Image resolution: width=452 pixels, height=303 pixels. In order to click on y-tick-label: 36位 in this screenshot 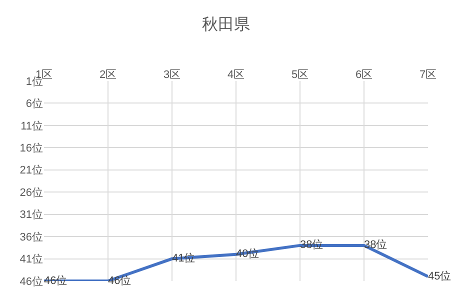, I will do `click(31, 237)`.